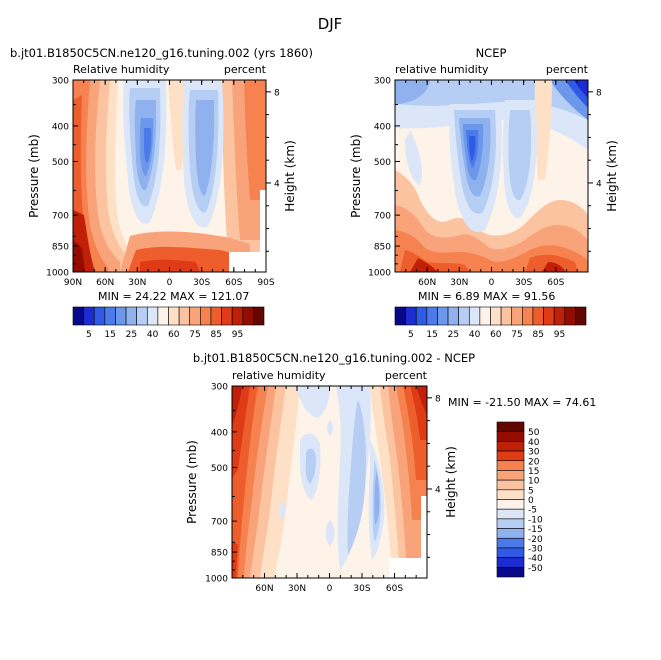  What do you see at coordinates (60, 163) in the screenshot?
I see `ytick-label: 500` at bounding box center [60, 163].